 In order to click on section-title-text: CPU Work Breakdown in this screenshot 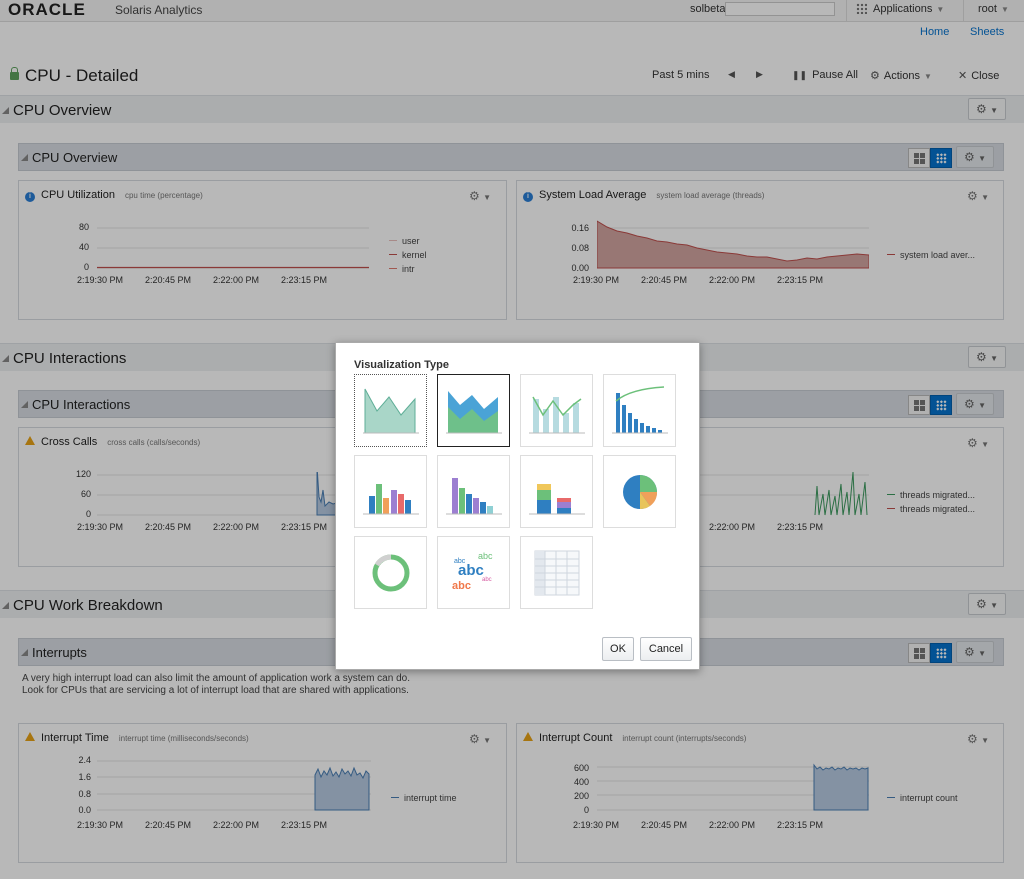, I will do `click(88, 605)`.